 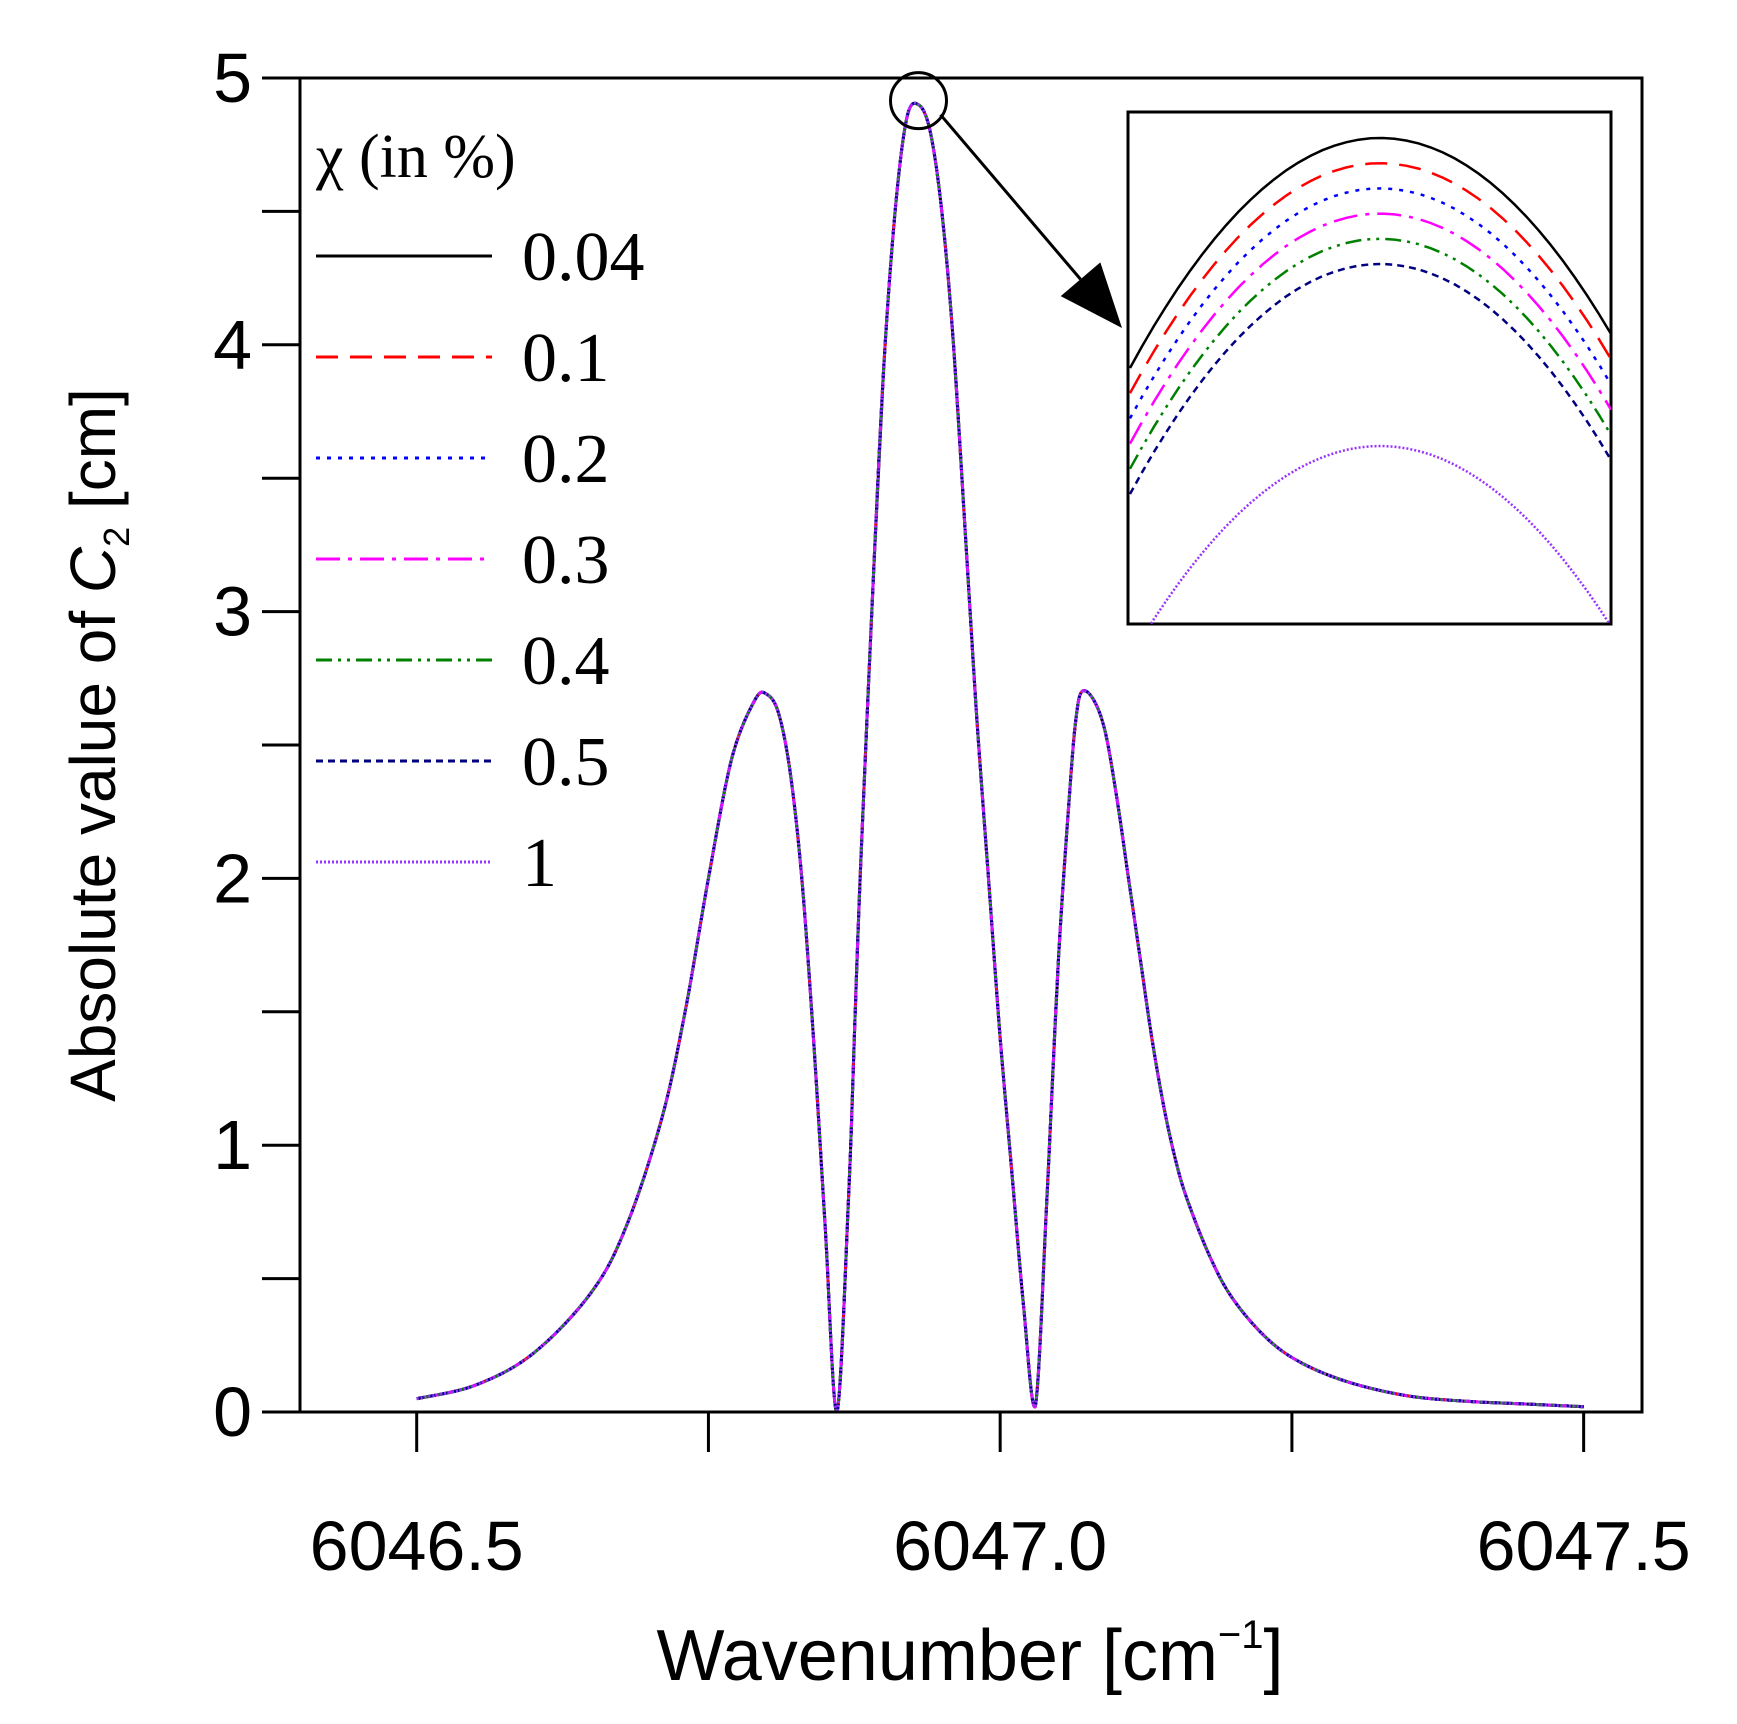 I want to click on peak-marker-circle, so click(x=918, y=101).